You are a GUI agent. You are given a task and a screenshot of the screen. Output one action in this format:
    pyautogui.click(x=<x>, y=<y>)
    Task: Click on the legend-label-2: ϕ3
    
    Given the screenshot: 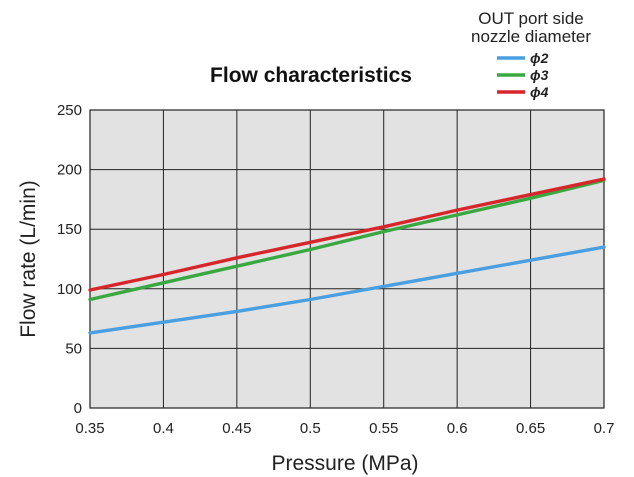 What is the action you would take?
    pyautogui.click(x=539, y=75)
    